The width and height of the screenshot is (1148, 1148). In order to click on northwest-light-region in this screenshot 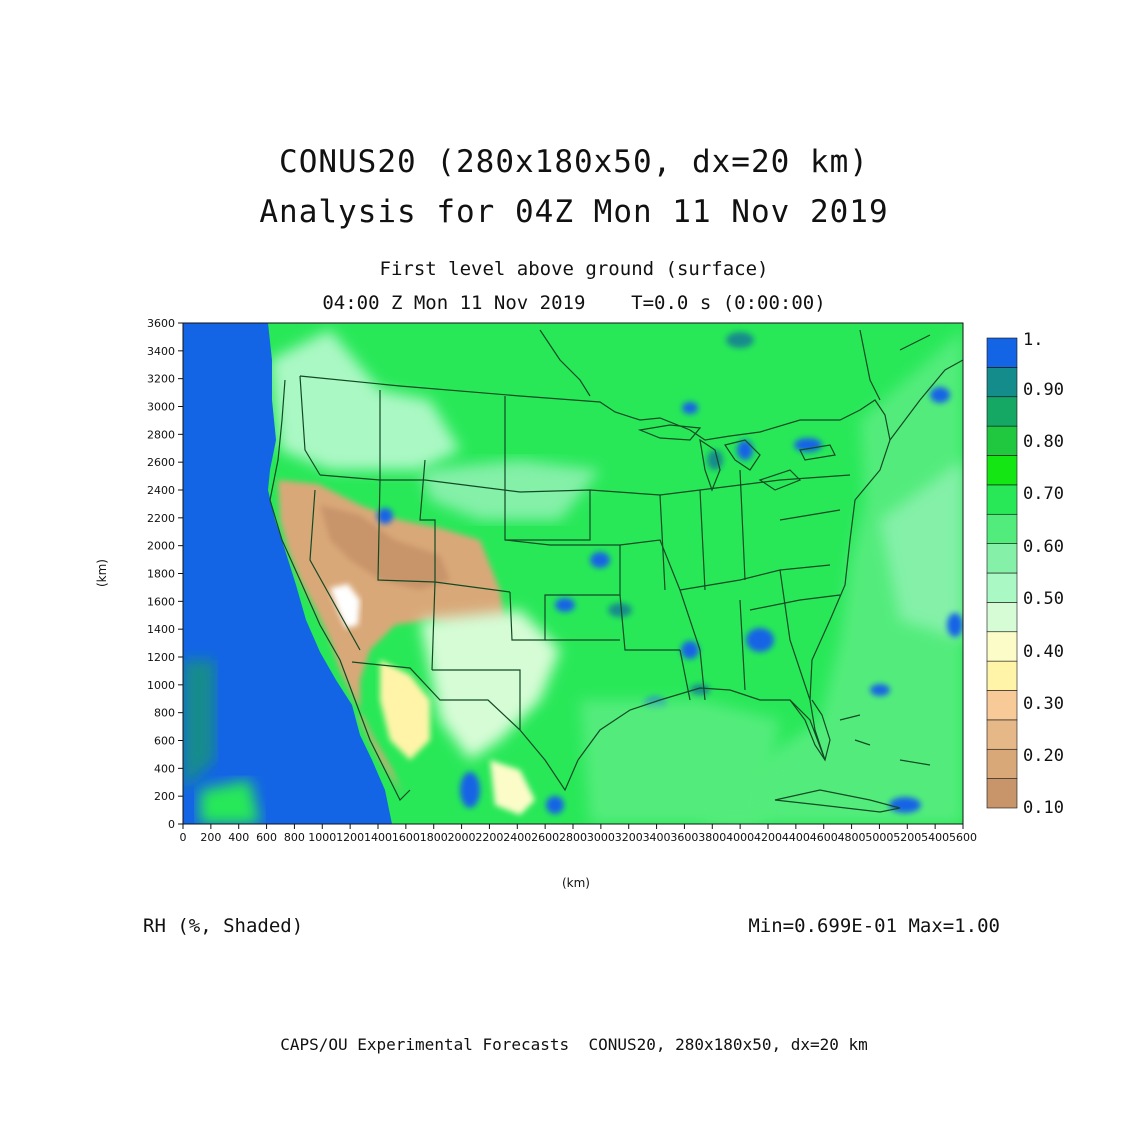, I will do `click(365, 400)`.